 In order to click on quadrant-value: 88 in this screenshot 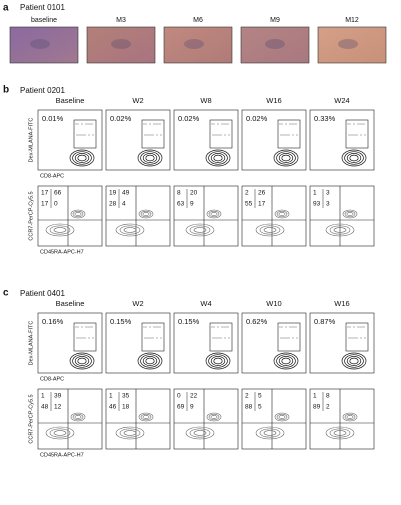, I will do `click(249, 407)`.